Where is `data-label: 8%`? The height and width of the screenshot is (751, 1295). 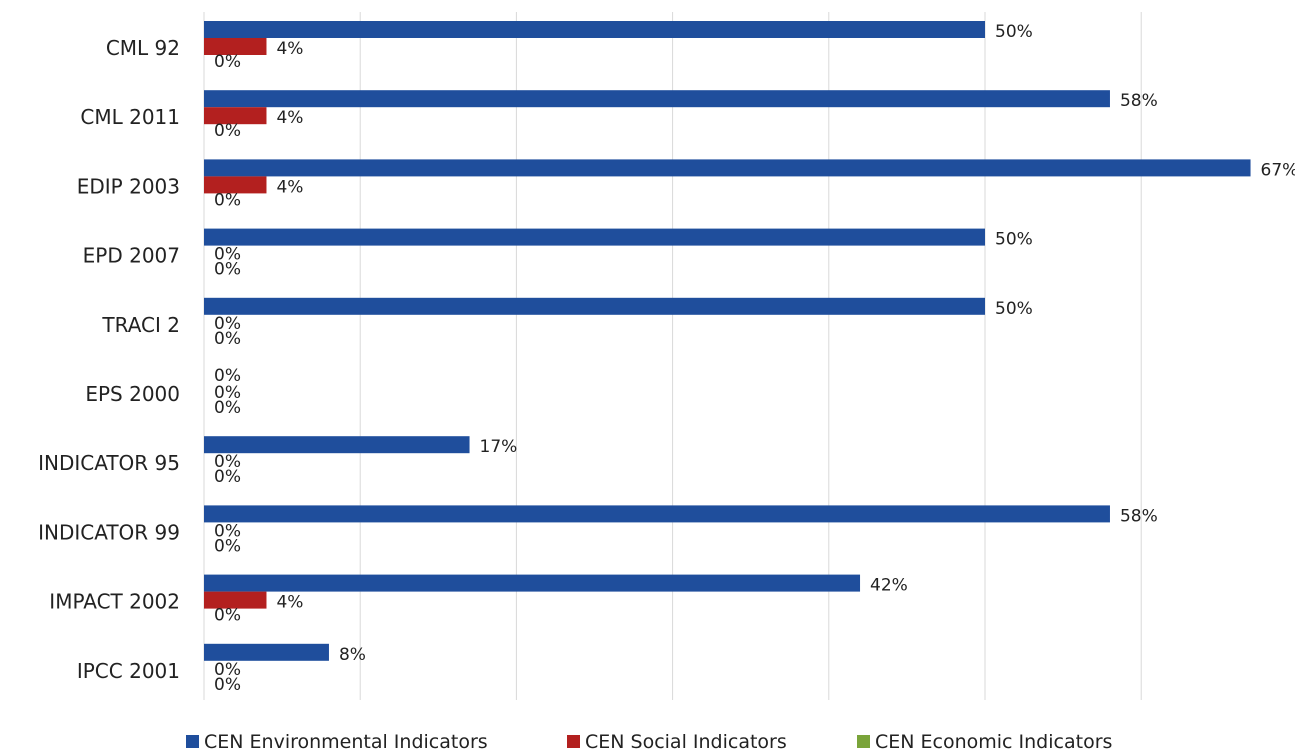
data-label: 8% is located at coordinates (352, 655).